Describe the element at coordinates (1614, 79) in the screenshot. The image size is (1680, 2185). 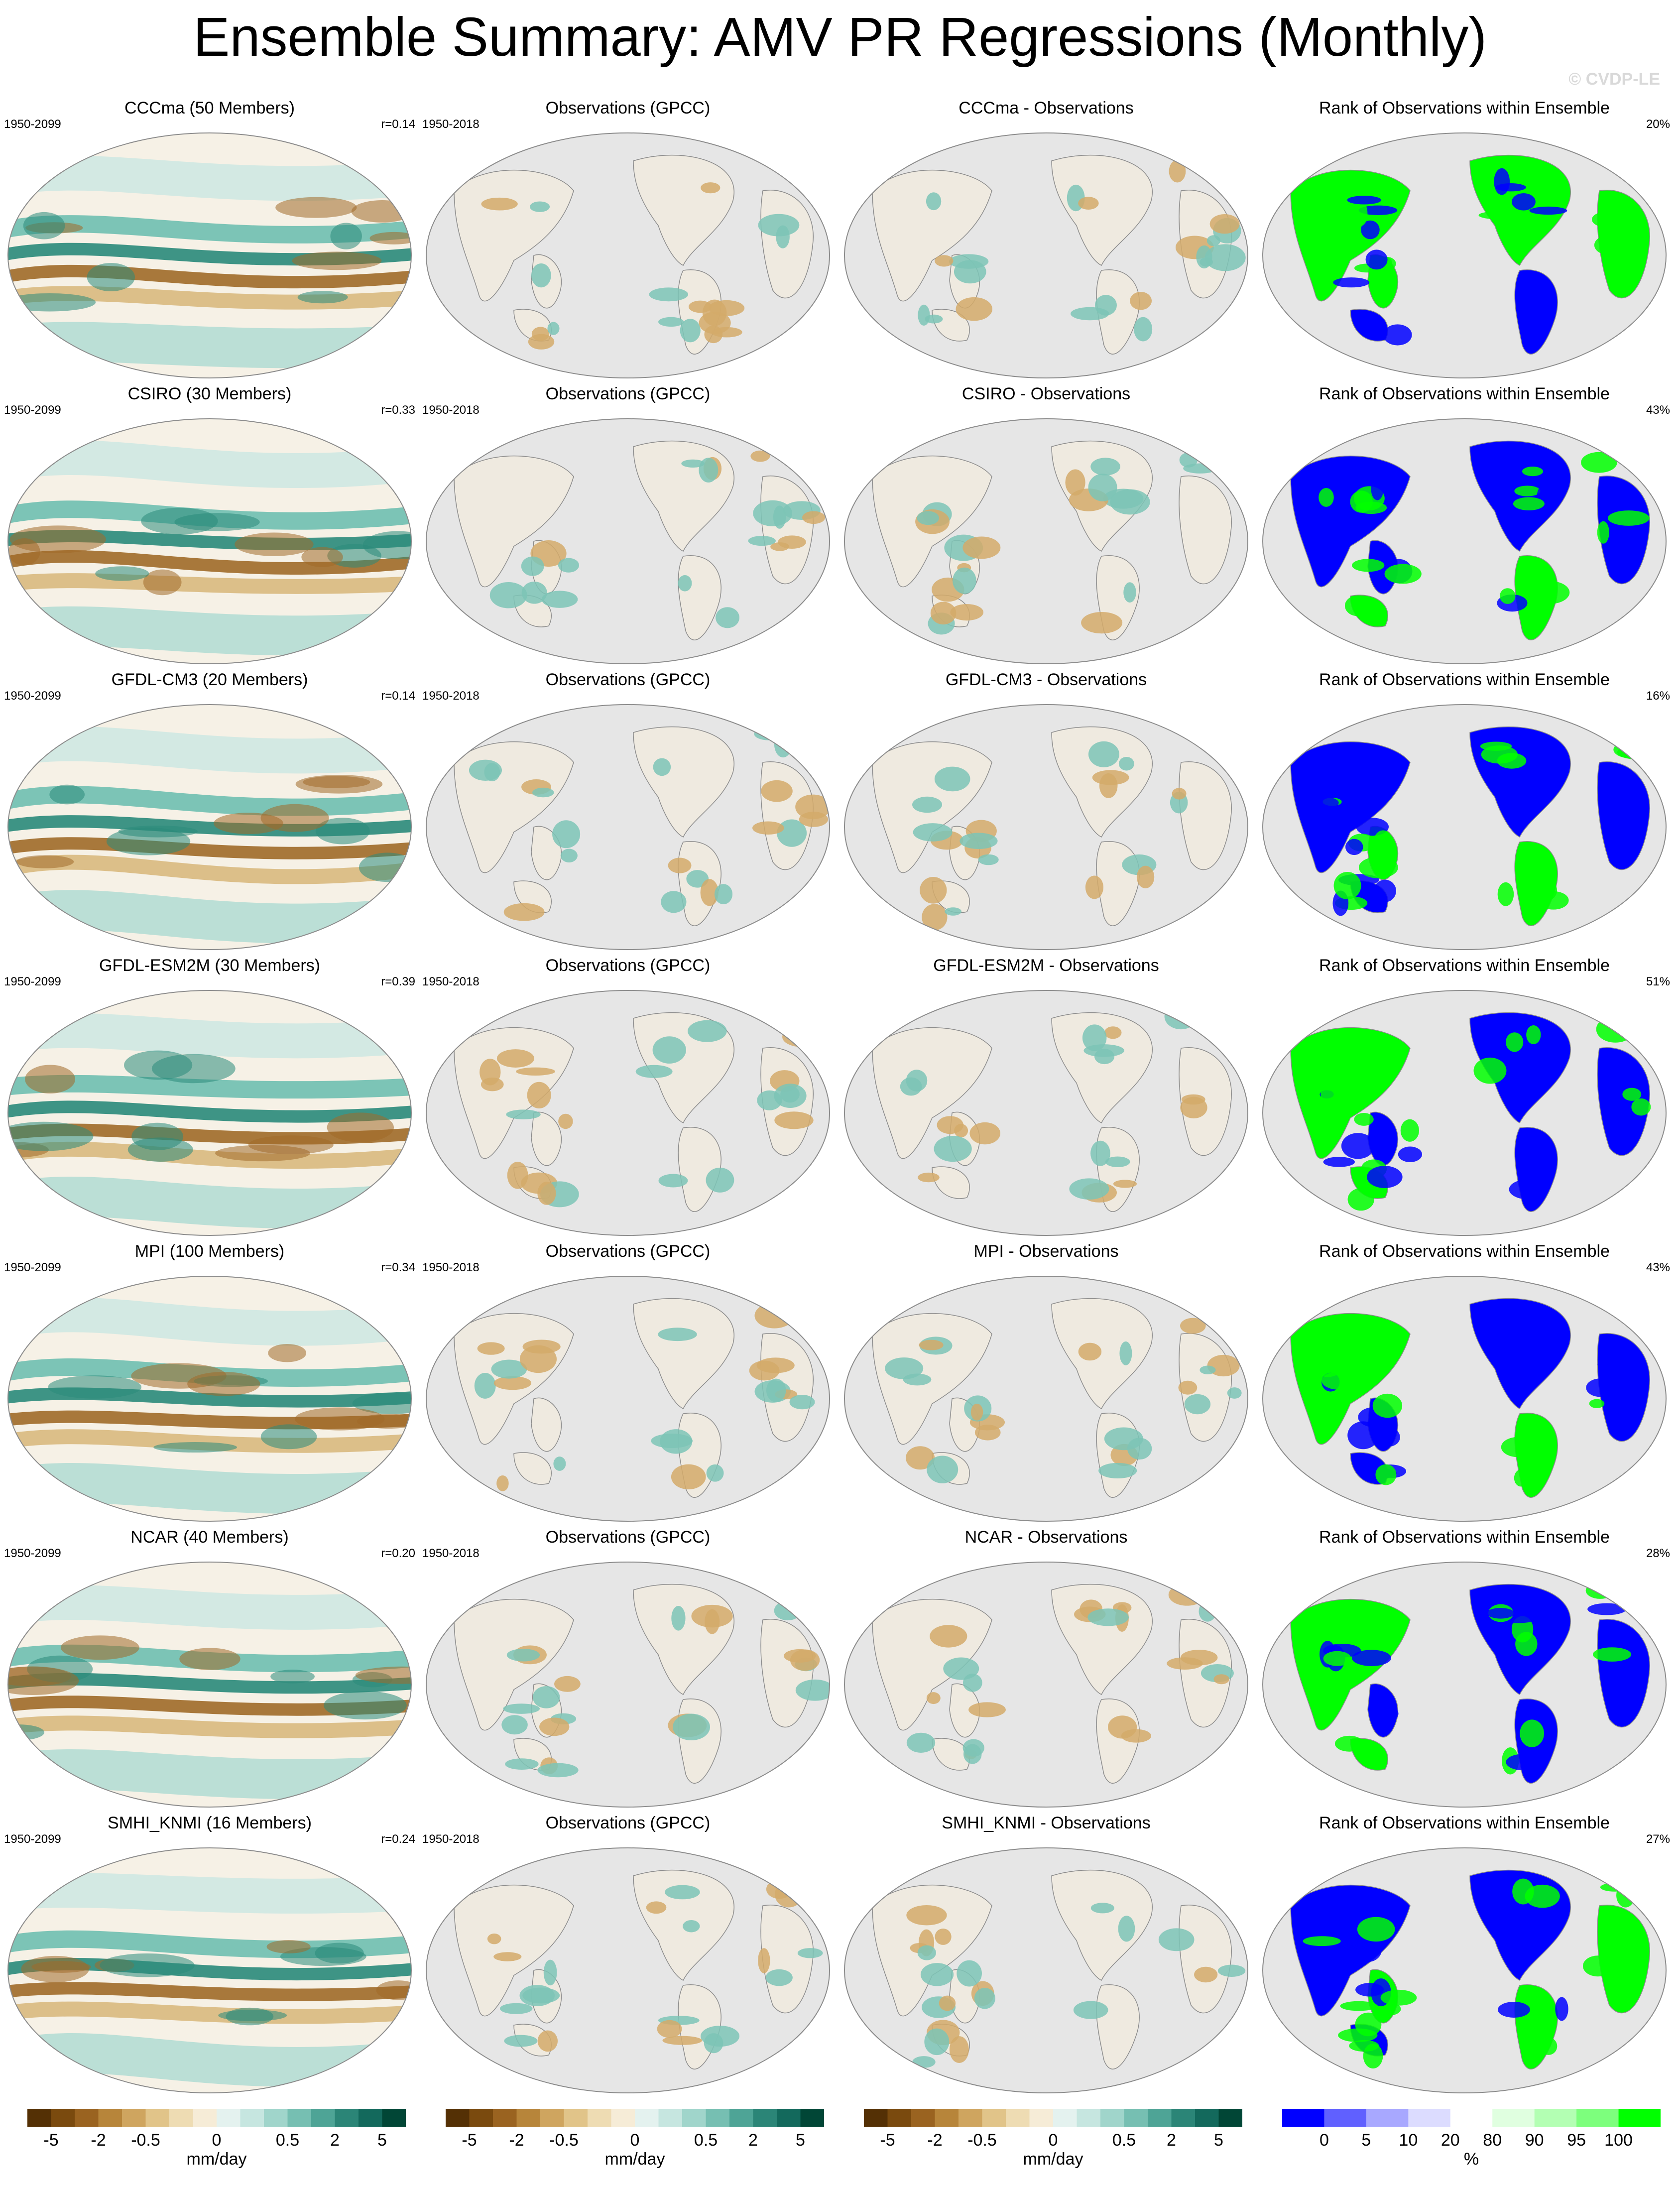
I see `copyright-mark: © CVDP-LE` at that location.